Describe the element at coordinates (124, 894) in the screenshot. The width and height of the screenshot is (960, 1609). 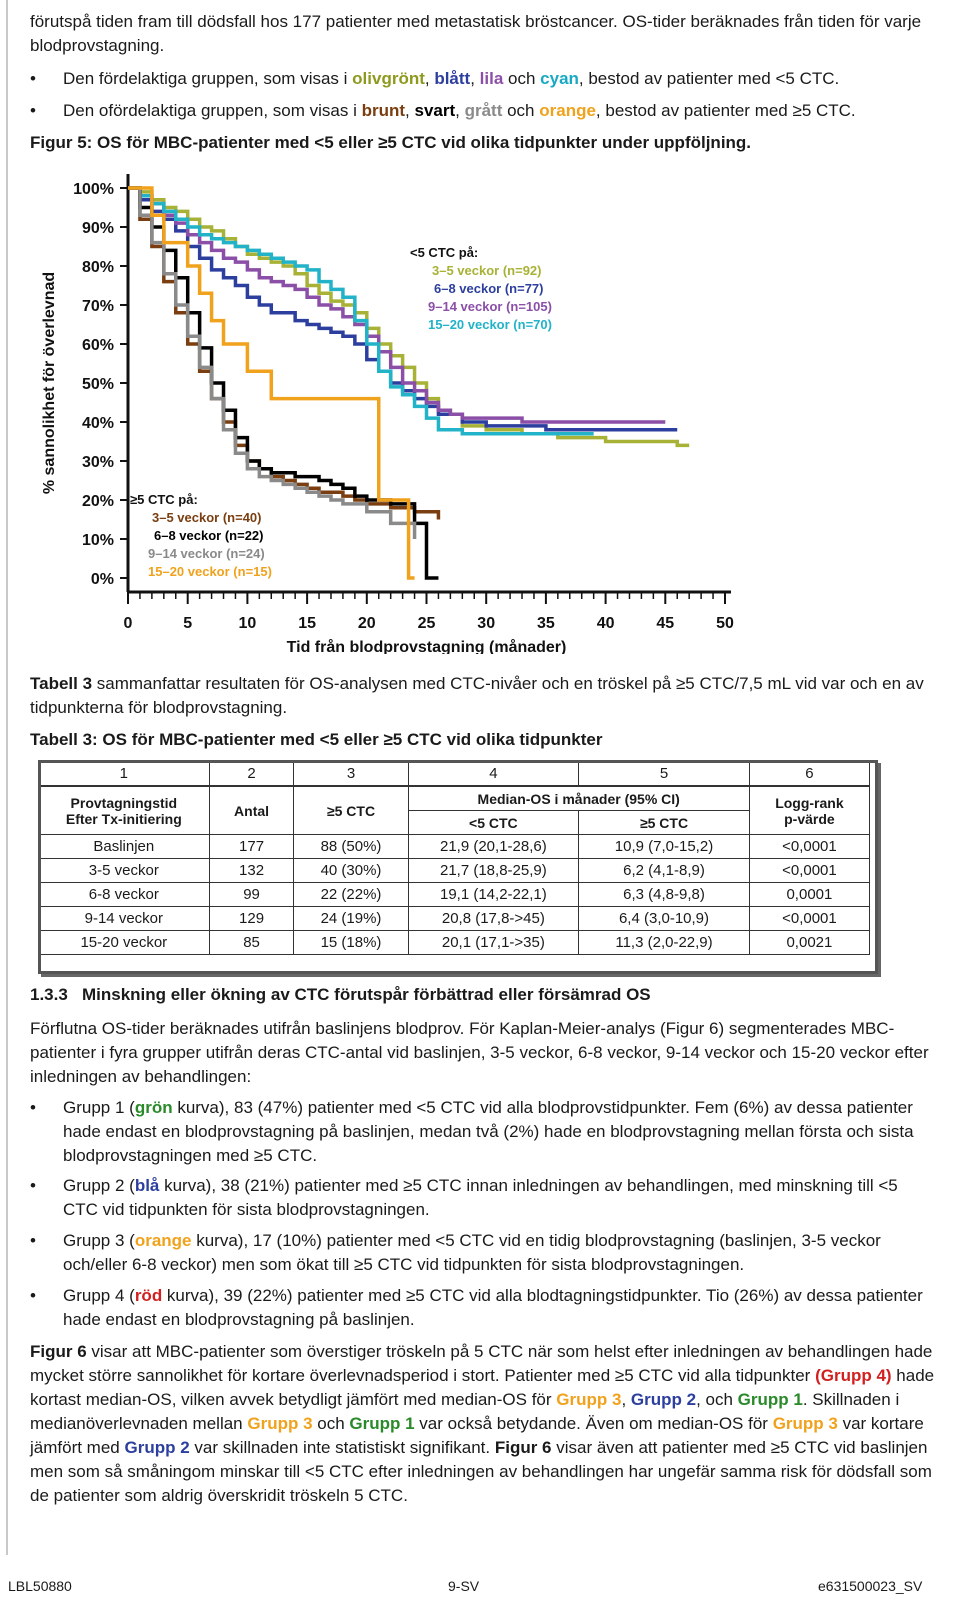
I see `table-cell: 6-8 veckor` at that location.